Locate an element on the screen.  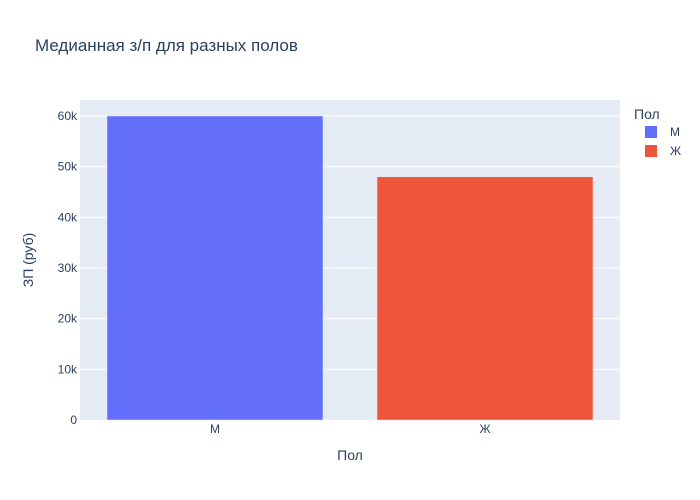
y-tick-label: 50k is located at coordinates (68, 167).